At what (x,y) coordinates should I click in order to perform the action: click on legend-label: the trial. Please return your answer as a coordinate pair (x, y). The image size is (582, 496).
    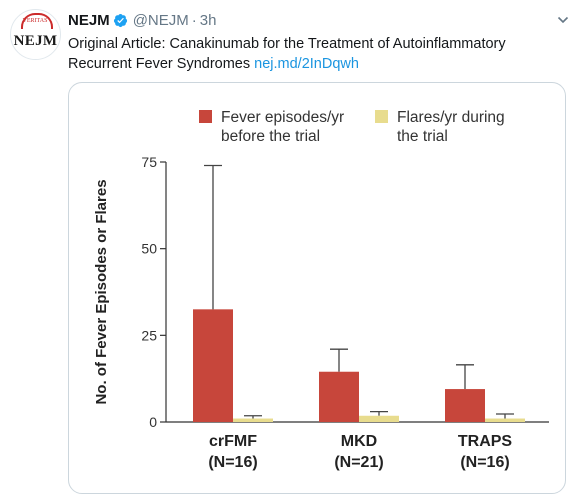
    Looking at the image, I should click on (422, 136).